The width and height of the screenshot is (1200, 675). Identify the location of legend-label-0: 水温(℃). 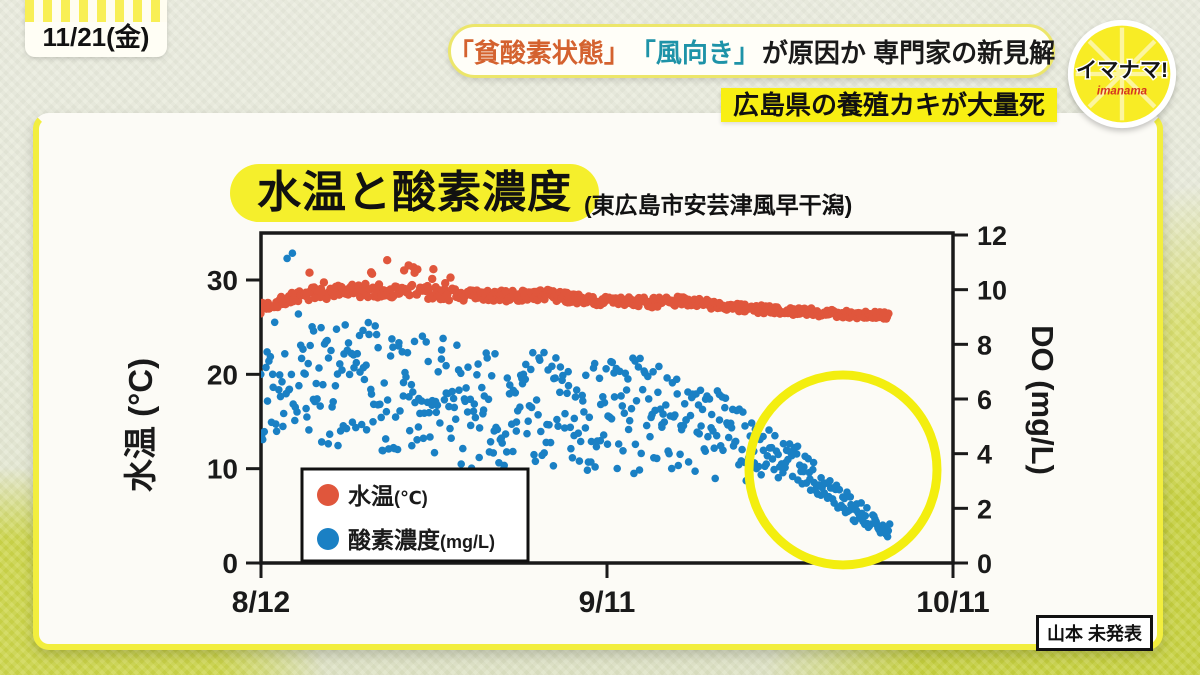
(388, 496).